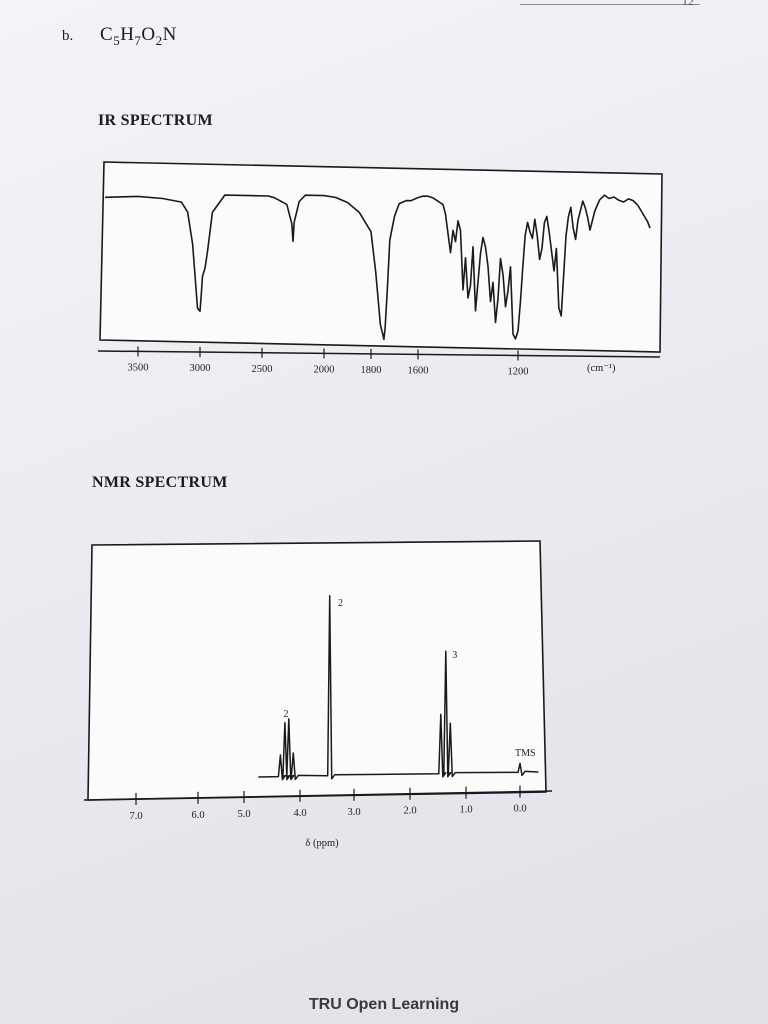  What do you see at coordinates (262, 369) in the screenshot?
I see `ir-tick-label: 2500` at bounding box center [262, 369].